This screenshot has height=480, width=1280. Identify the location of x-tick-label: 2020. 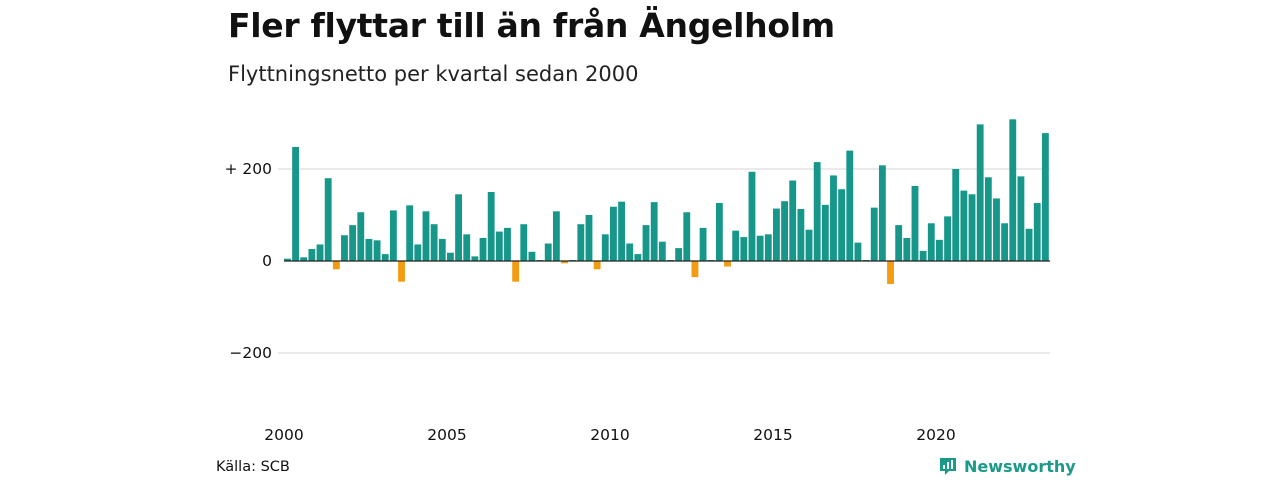
(935, 435).